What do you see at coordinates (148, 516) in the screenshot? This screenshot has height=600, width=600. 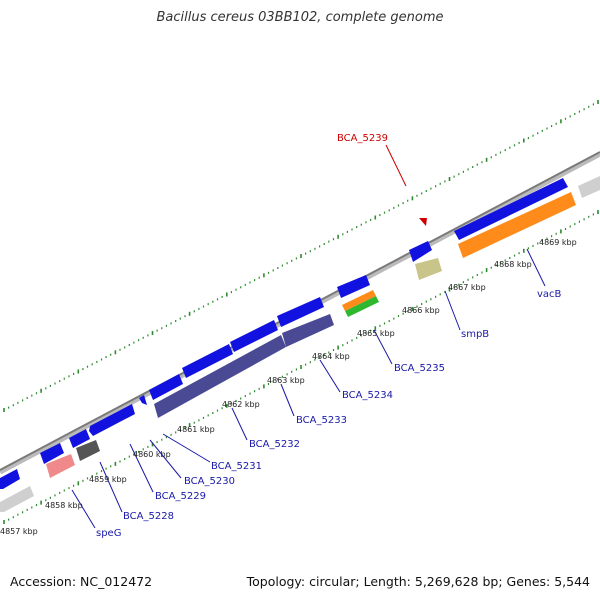 I see `gene-label-bca-5228: BCA_5228` at bounding box center [148, 516].